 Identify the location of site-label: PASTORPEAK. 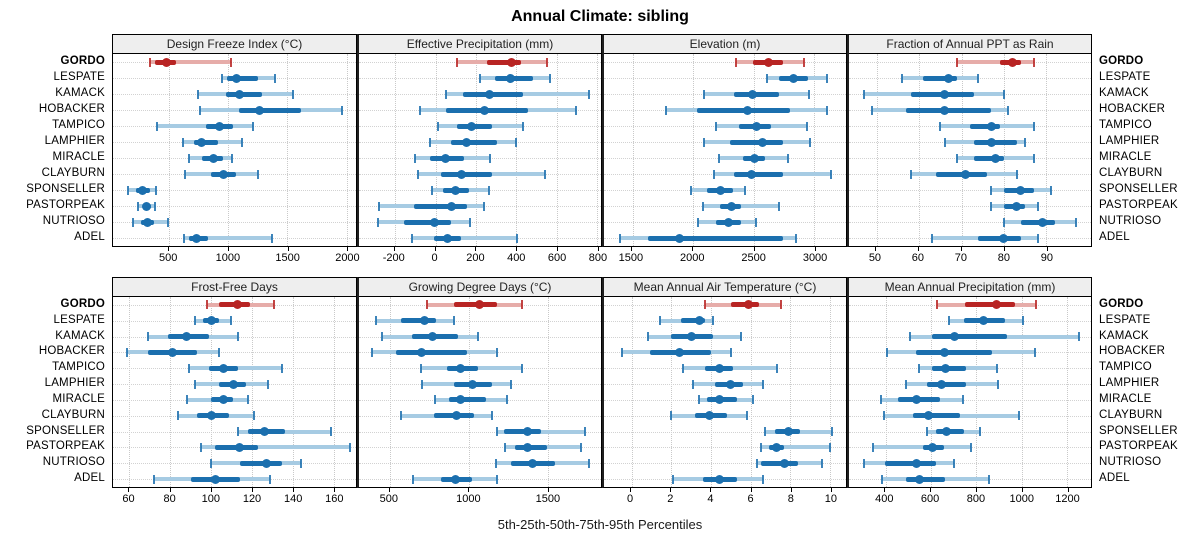
(65, 446).